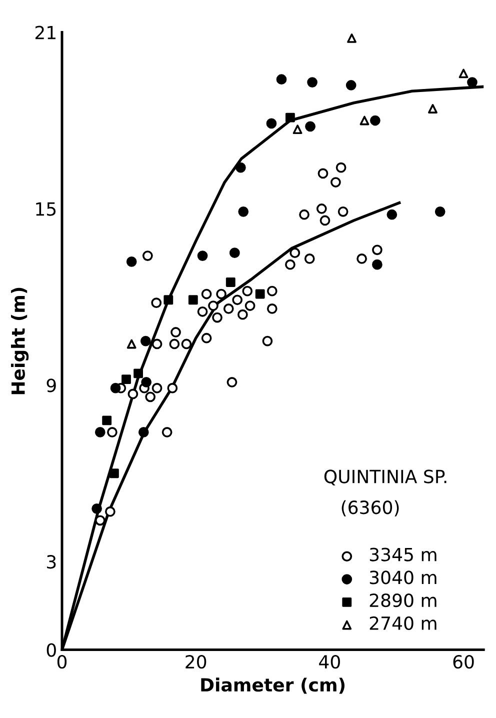 The image size is (496, 718). I want to click on y-tick-label: 21, so click(45, 33).